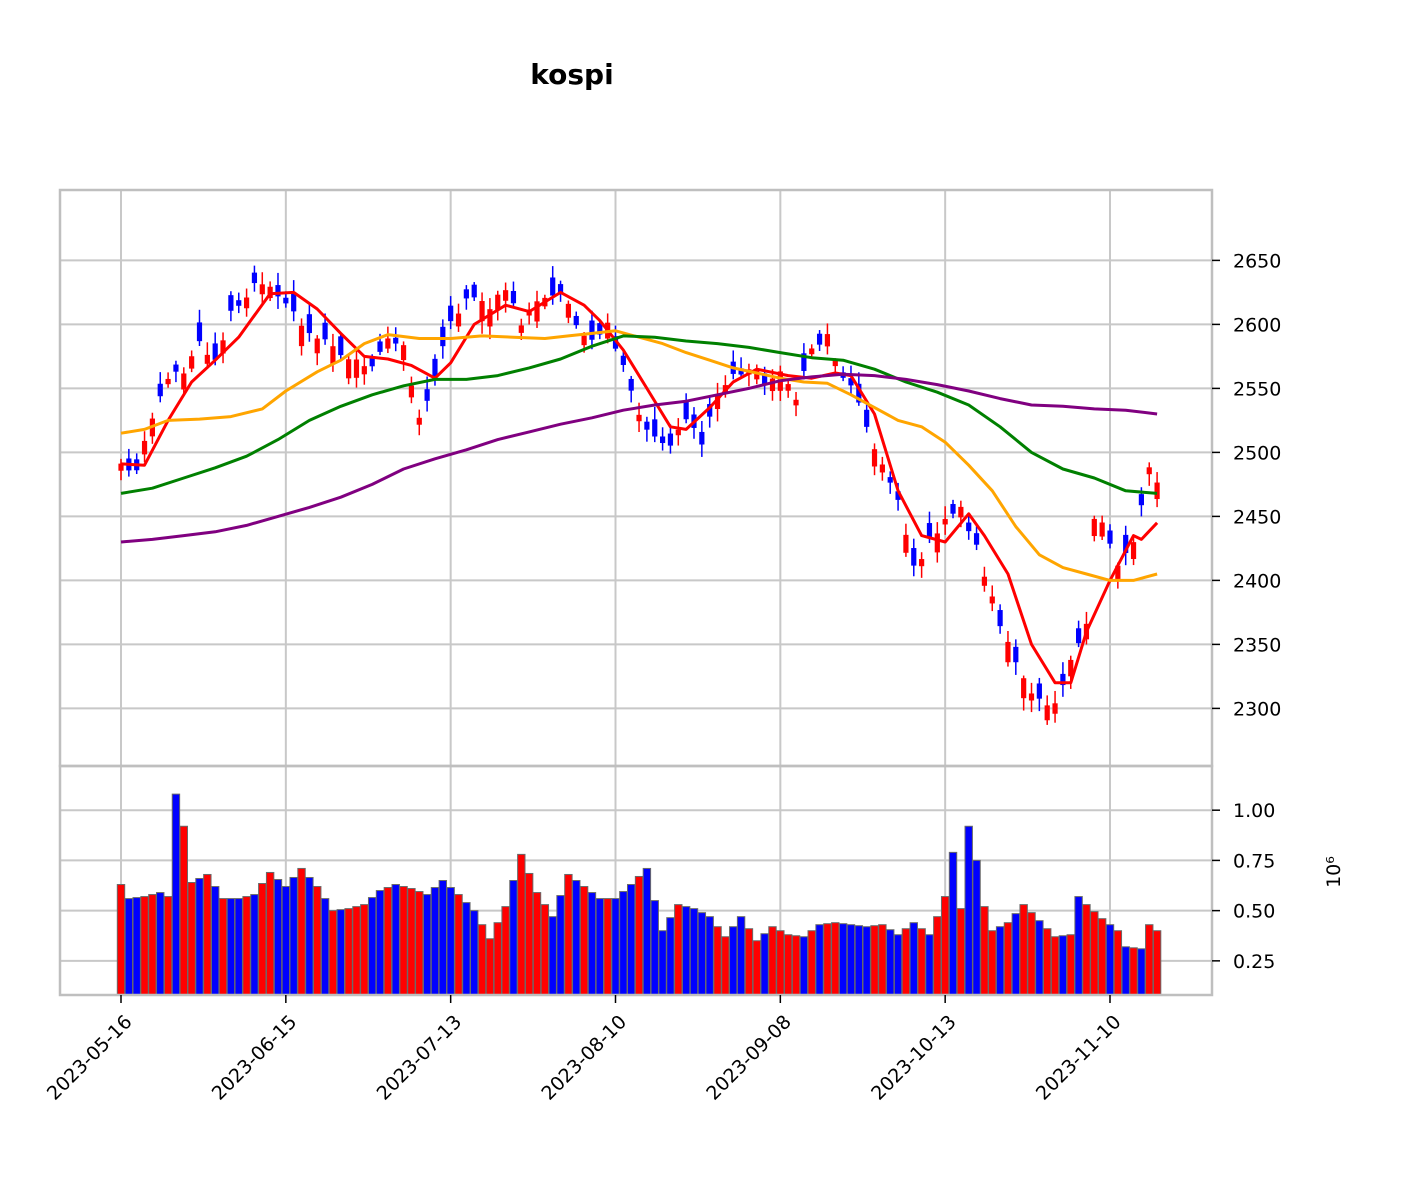  Describe the element at coordinates (1257, 709) in the screenshot. I see `price-y-tick-label: 2300` at that location.